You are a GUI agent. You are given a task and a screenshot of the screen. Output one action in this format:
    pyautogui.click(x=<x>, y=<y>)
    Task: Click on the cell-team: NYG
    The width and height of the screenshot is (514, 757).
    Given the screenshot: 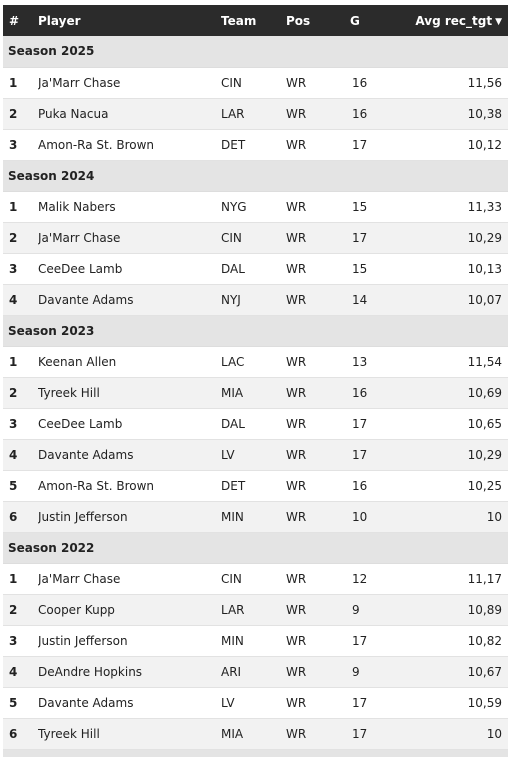 What is the action you would take?
    pyautogui.click(x=253, y=207)
    